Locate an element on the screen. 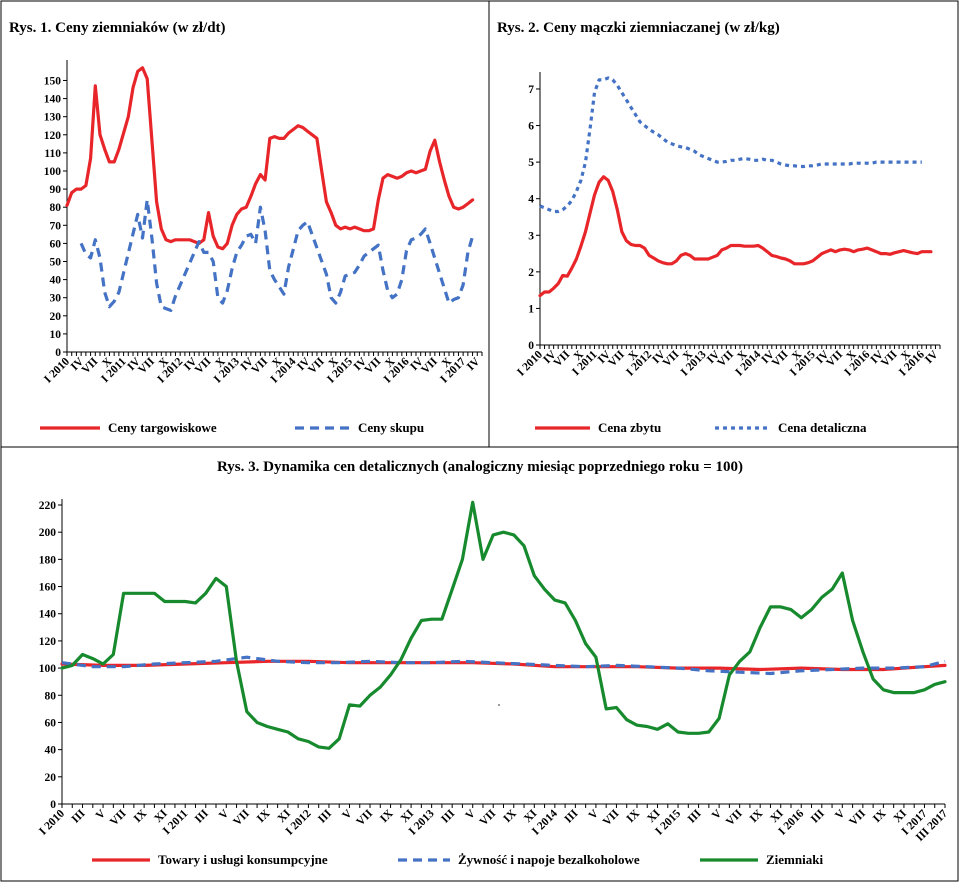 Image resolution: width=959 pixels, height=882 pixels. legend-label: Towary i usługi konsumpcyjne is located at coordinates (243, 859).